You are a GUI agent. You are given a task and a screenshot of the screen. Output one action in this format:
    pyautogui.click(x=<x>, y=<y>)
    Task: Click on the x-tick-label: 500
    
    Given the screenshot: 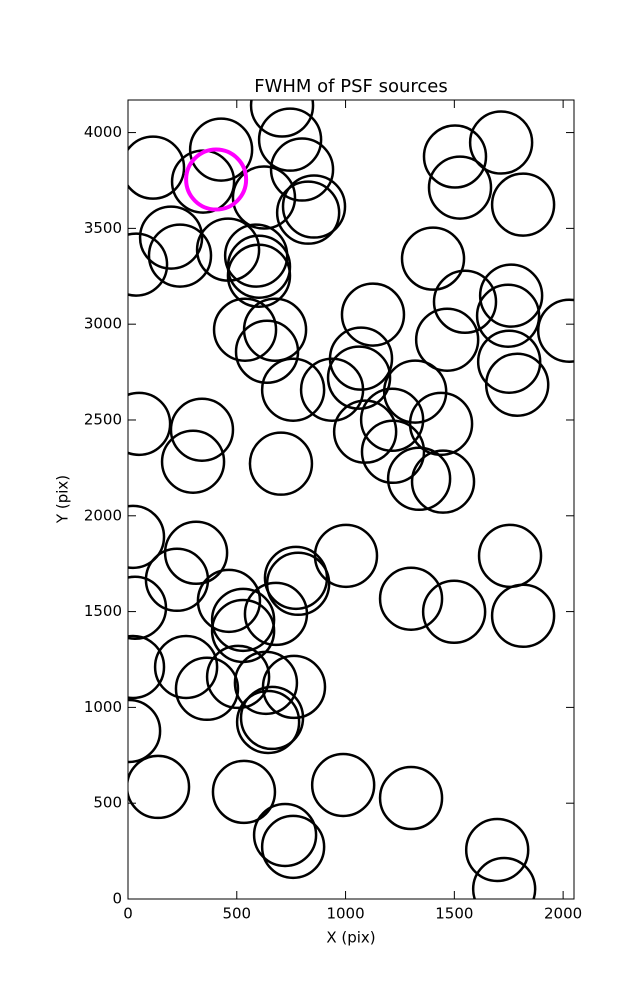 What is the action you would take?
    pyautogui.click(x=236, y=914)
    